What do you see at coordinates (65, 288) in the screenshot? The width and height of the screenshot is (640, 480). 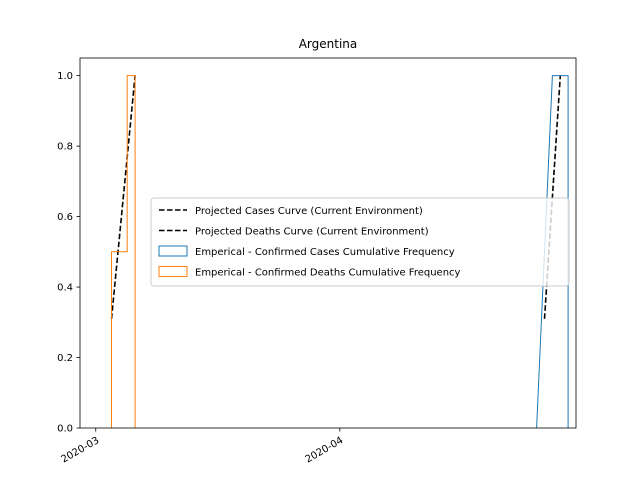 I see `y-tick-label: 0.4` at bounding box center [65, 288].